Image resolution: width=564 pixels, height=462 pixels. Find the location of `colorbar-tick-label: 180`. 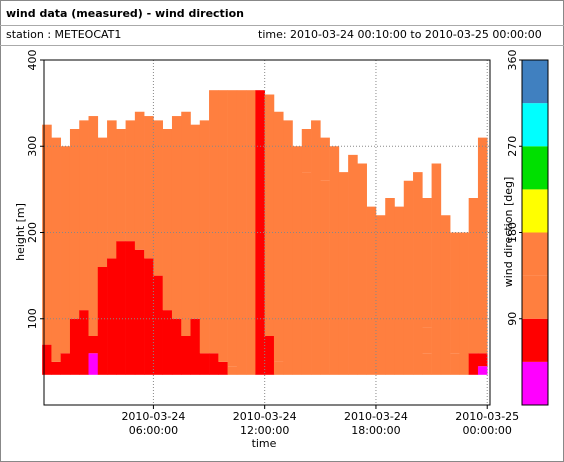

colorbar-tick-label: 180 is located at coordinates (512, 232).